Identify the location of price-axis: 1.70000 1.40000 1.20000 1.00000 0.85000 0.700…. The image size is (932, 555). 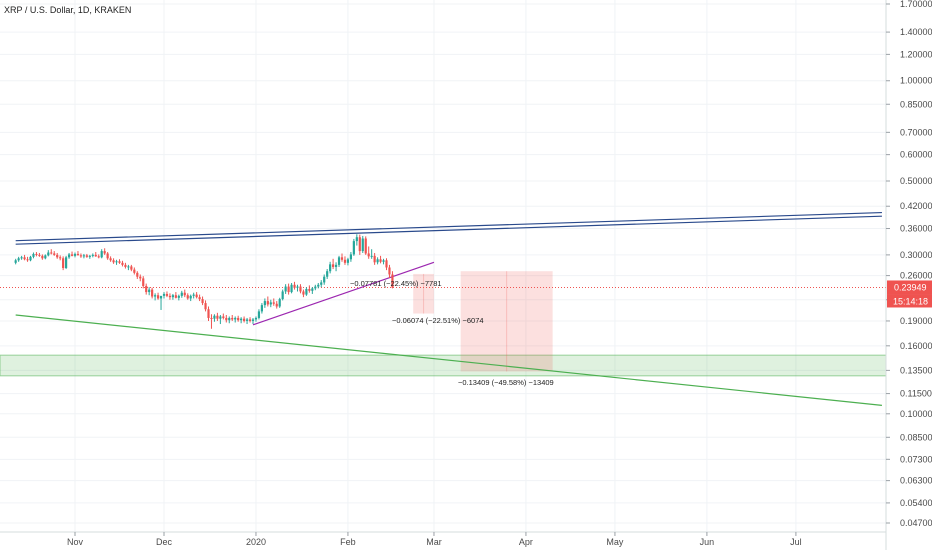
(908, 275).